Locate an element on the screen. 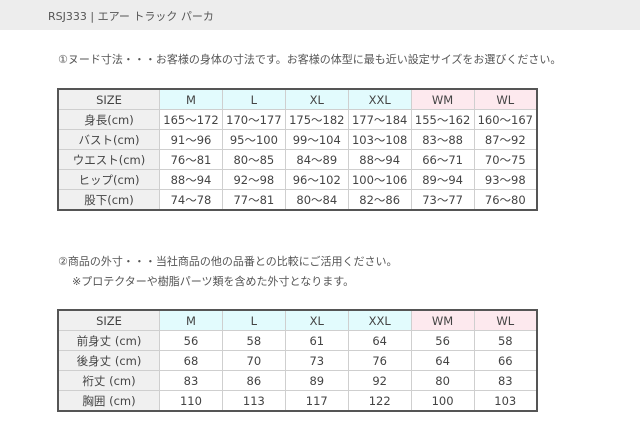 The height and width of the screenshot is (433, 640). table-row: 股下(cm) 74～78 77～81 80～84 82～86 73～77 76～80 is located at coordinates (297, 200).